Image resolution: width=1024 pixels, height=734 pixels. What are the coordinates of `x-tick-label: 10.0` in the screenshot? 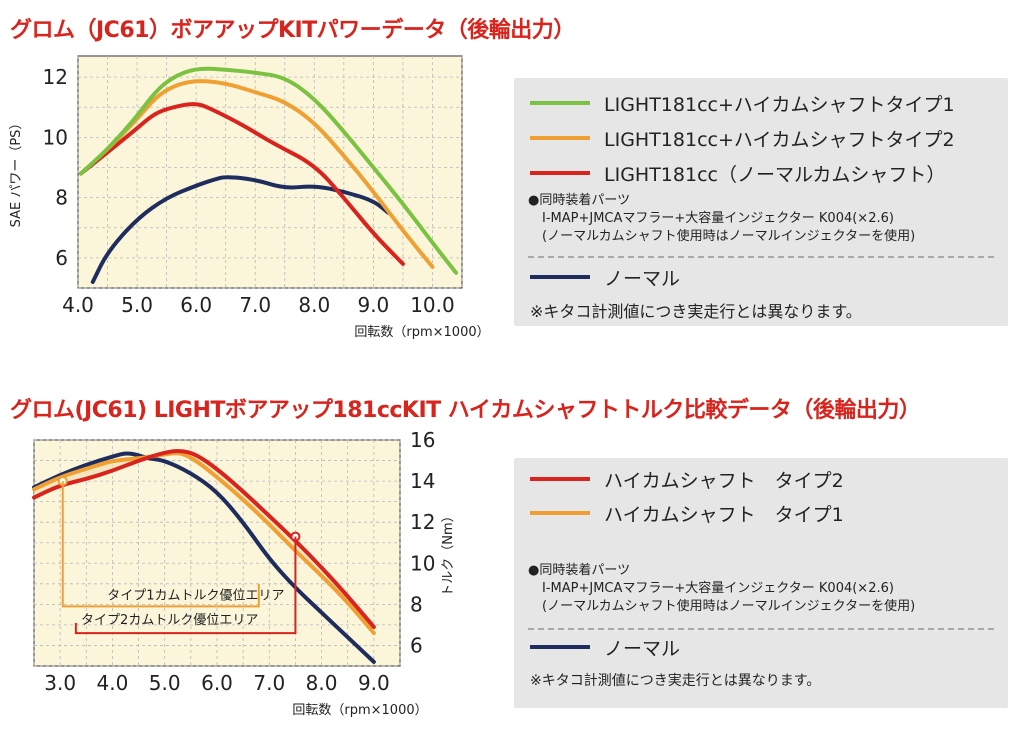 It's located at (432, 305).